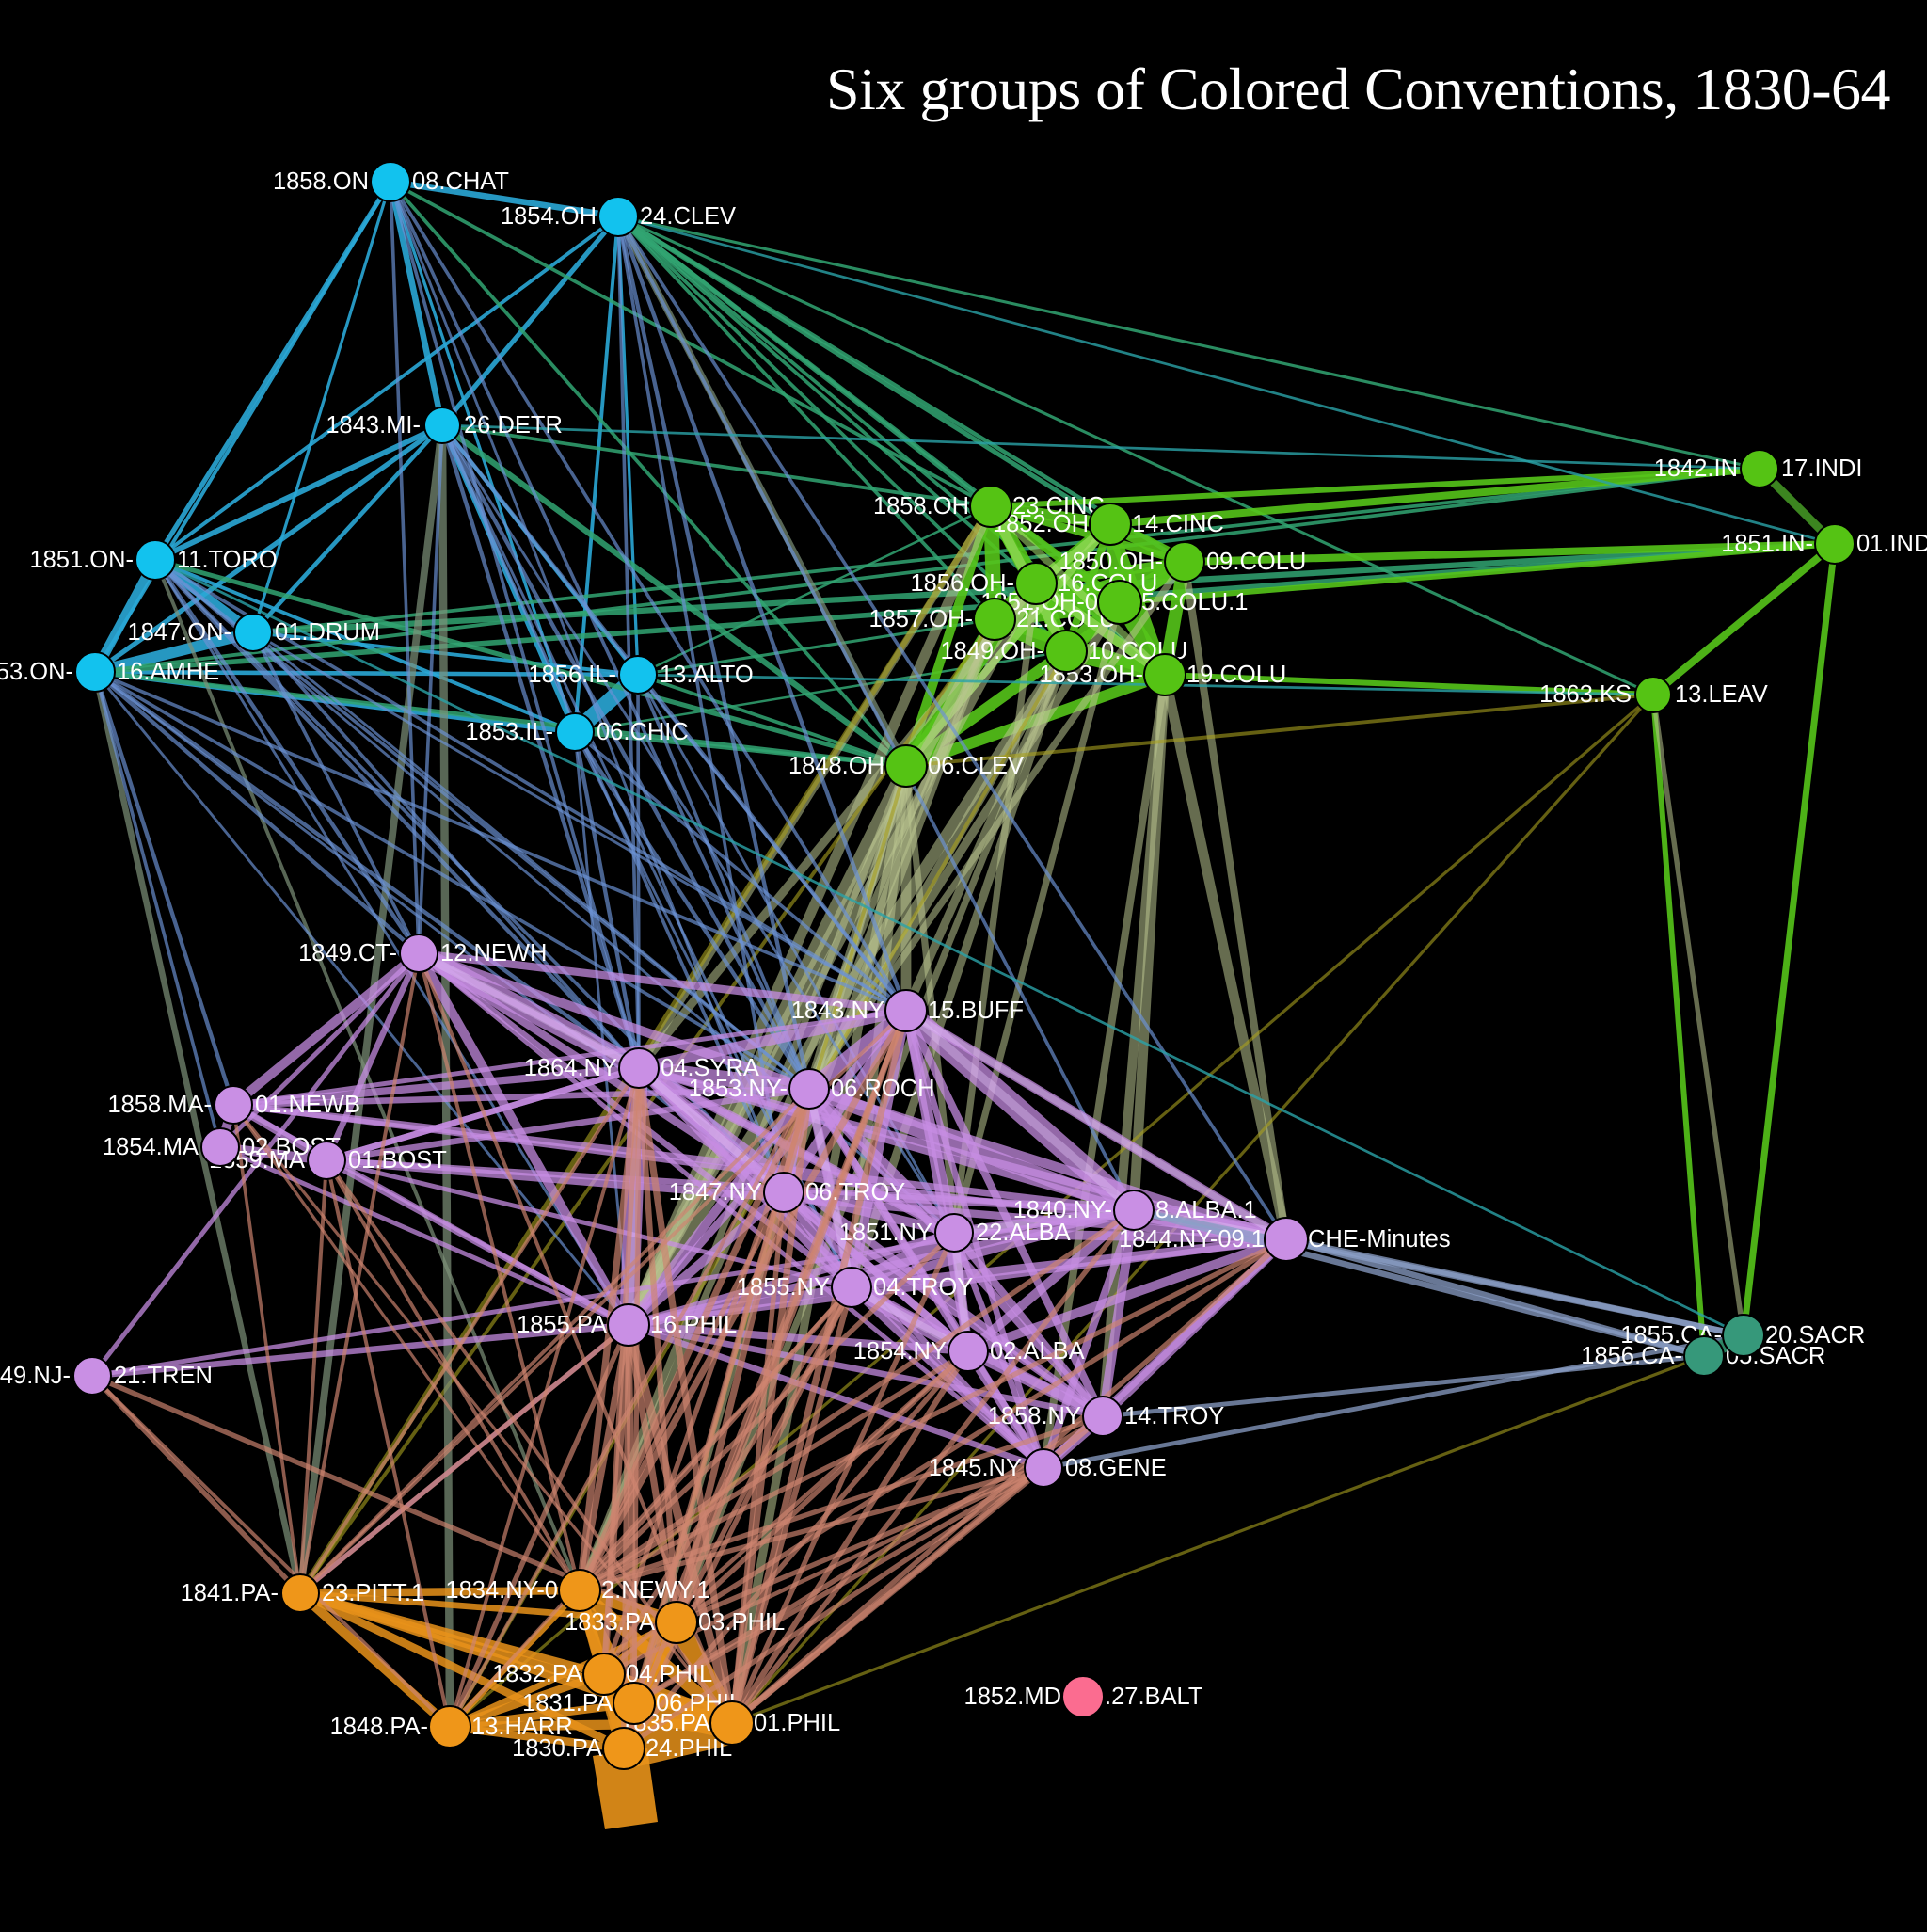  Describe the element at coordinates (327, 632) in the screenshot. I see `svg-text: 01.DRUM` at that location.